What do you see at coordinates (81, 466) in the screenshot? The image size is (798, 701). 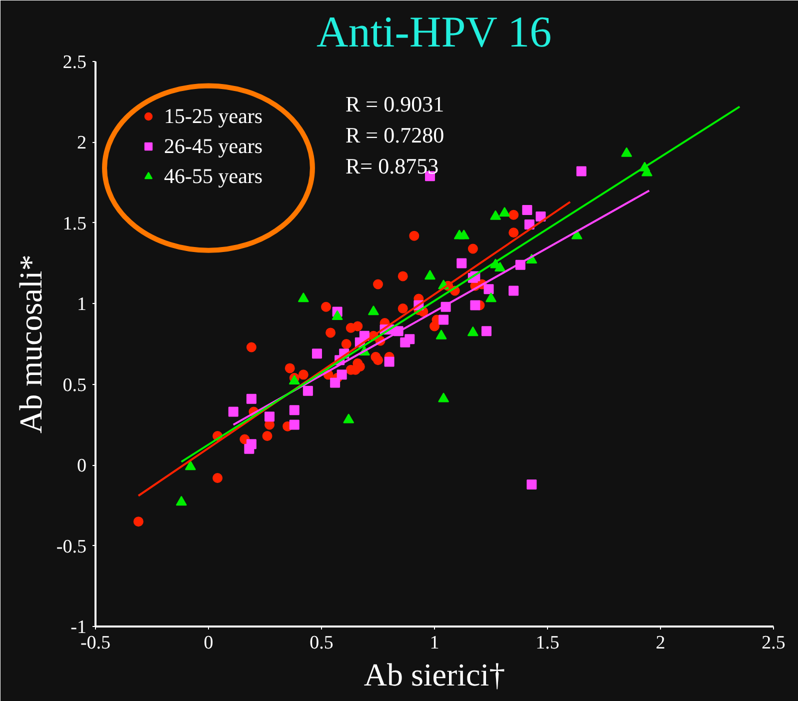 I see `y-tick-label: 0` at bounding box center [81, 466].